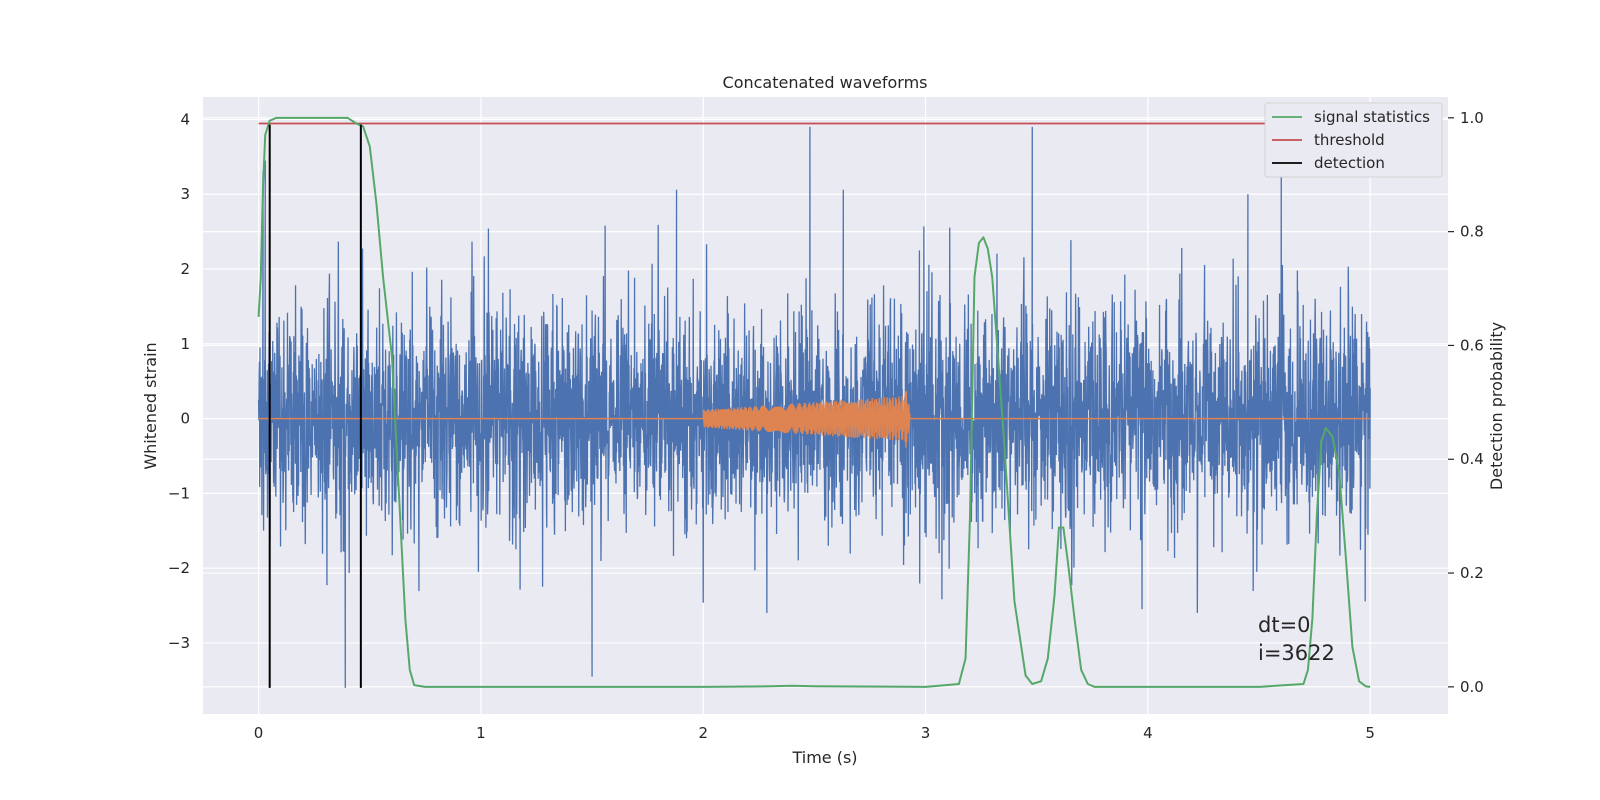 This screenshot has width=1600, height=800. Describe the element at coordinates (1349, 140) in the screenshot. I see `legend-label-threshold: threshold` at that location.